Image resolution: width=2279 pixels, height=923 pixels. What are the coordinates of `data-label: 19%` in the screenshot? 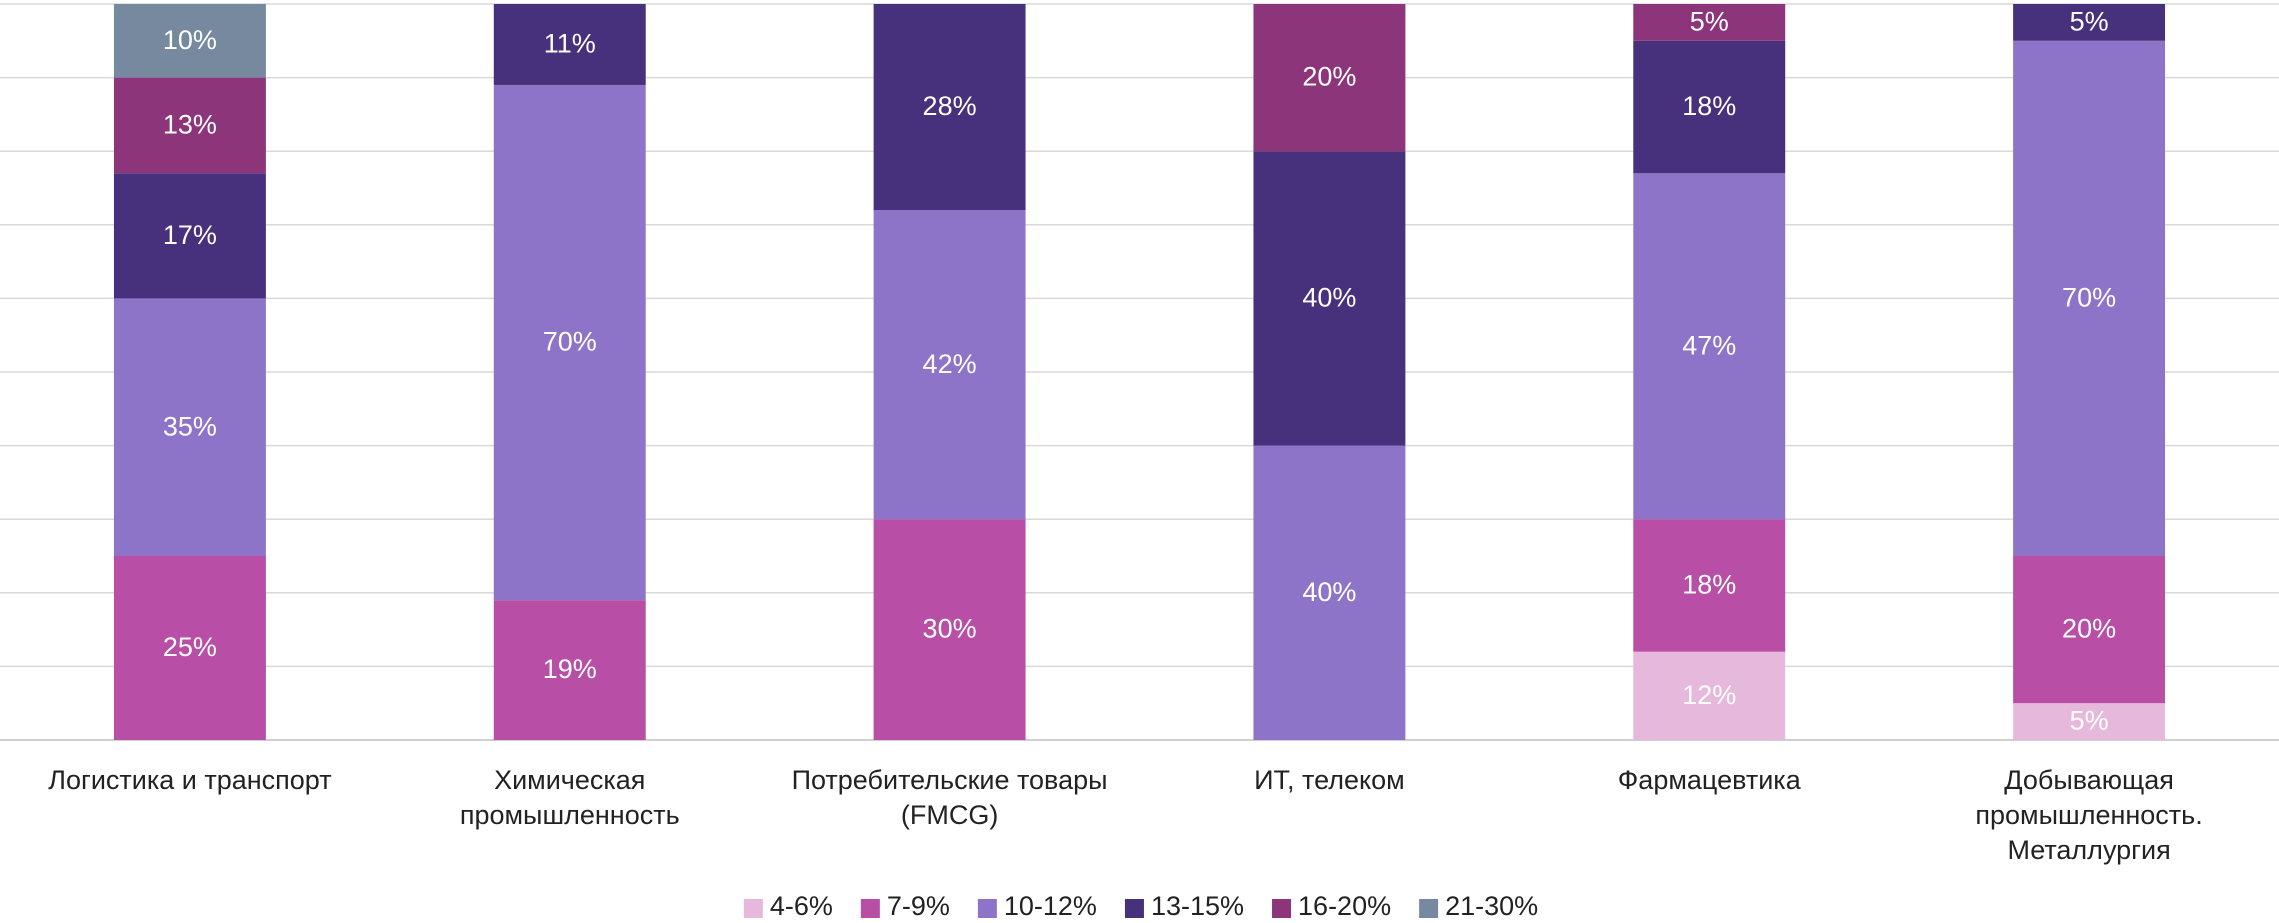 It's located at (570, 669).